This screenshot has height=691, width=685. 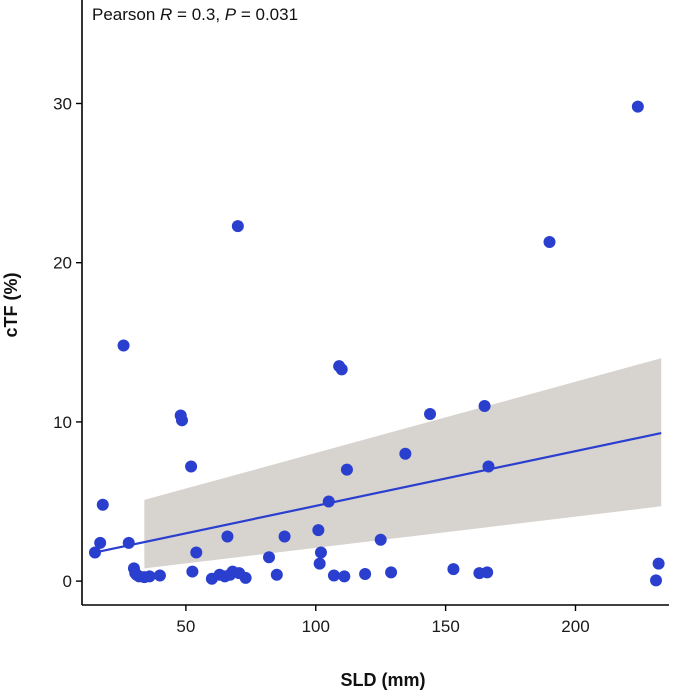 I want to click on annotation-r-value: = 0.3,, so click(x=198, y=14).